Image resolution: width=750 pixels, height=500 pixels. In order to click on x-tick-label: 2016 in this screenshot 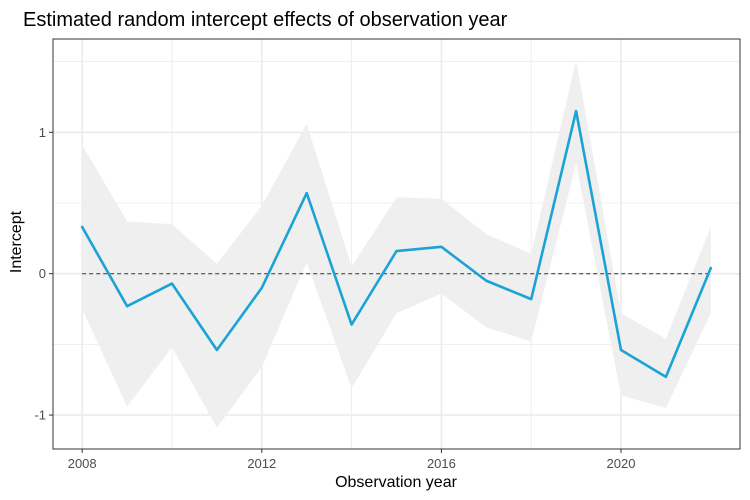, I will do `click(441, 463)`.